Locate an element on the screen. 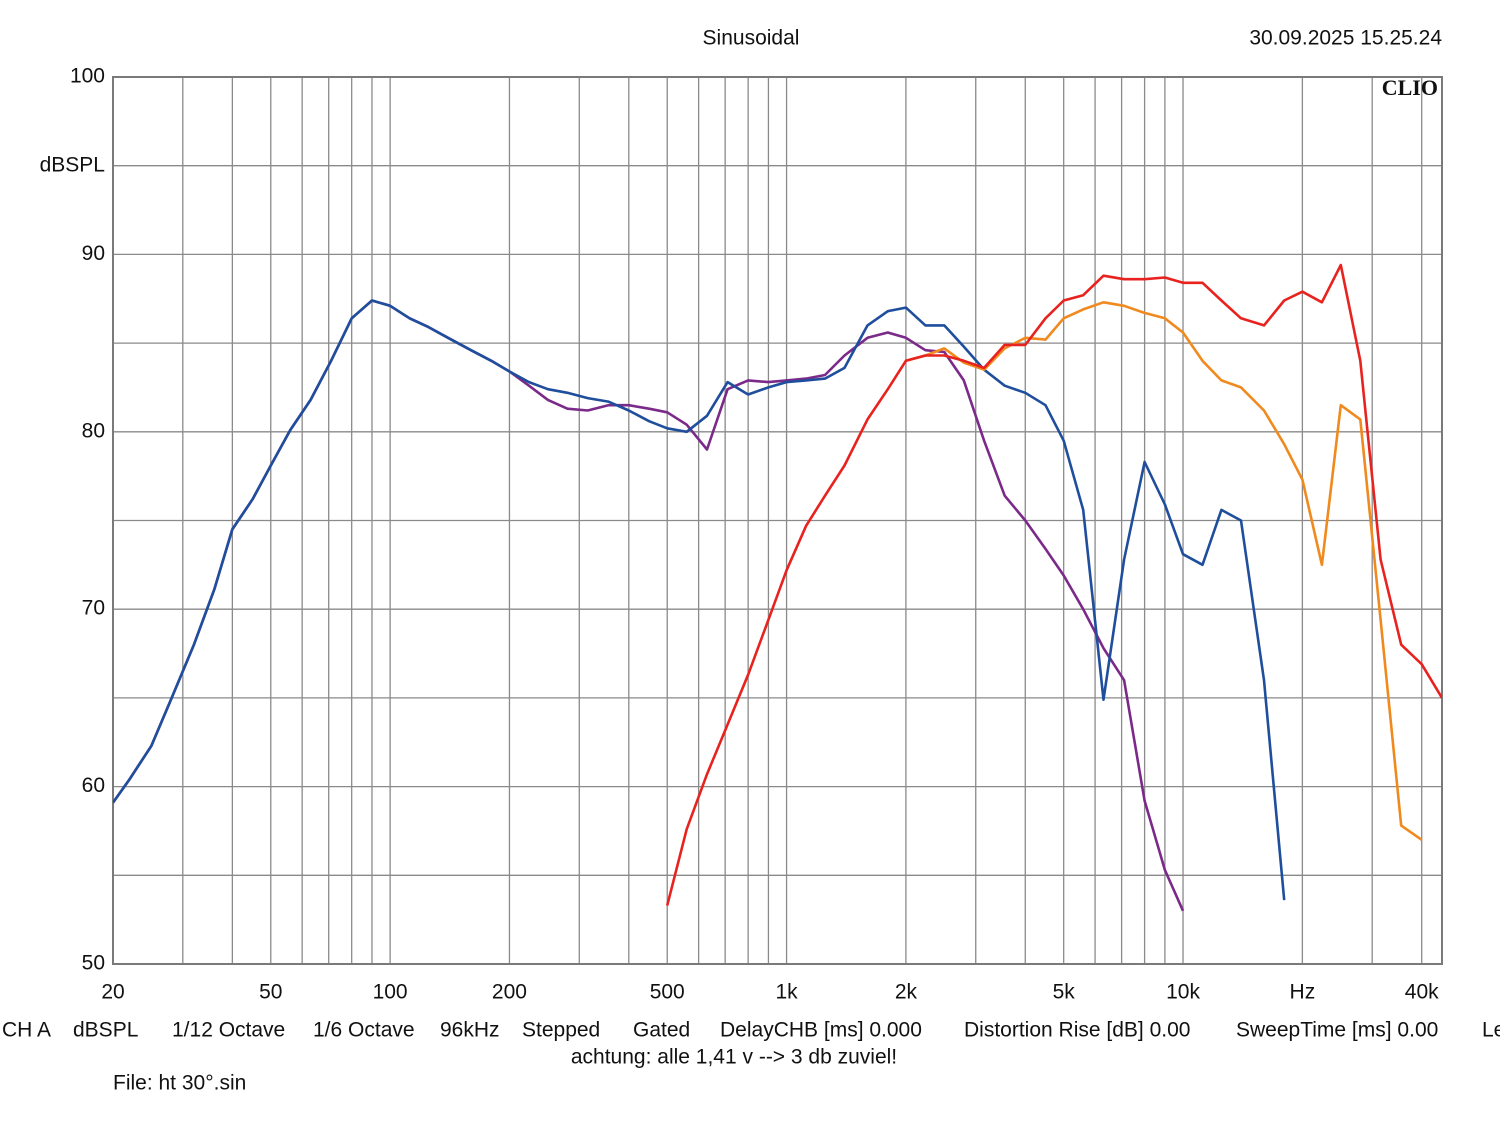 This screenshot has width=1500, height=1121. footer-item: dBSPL is located at coordinates (105, 1030).